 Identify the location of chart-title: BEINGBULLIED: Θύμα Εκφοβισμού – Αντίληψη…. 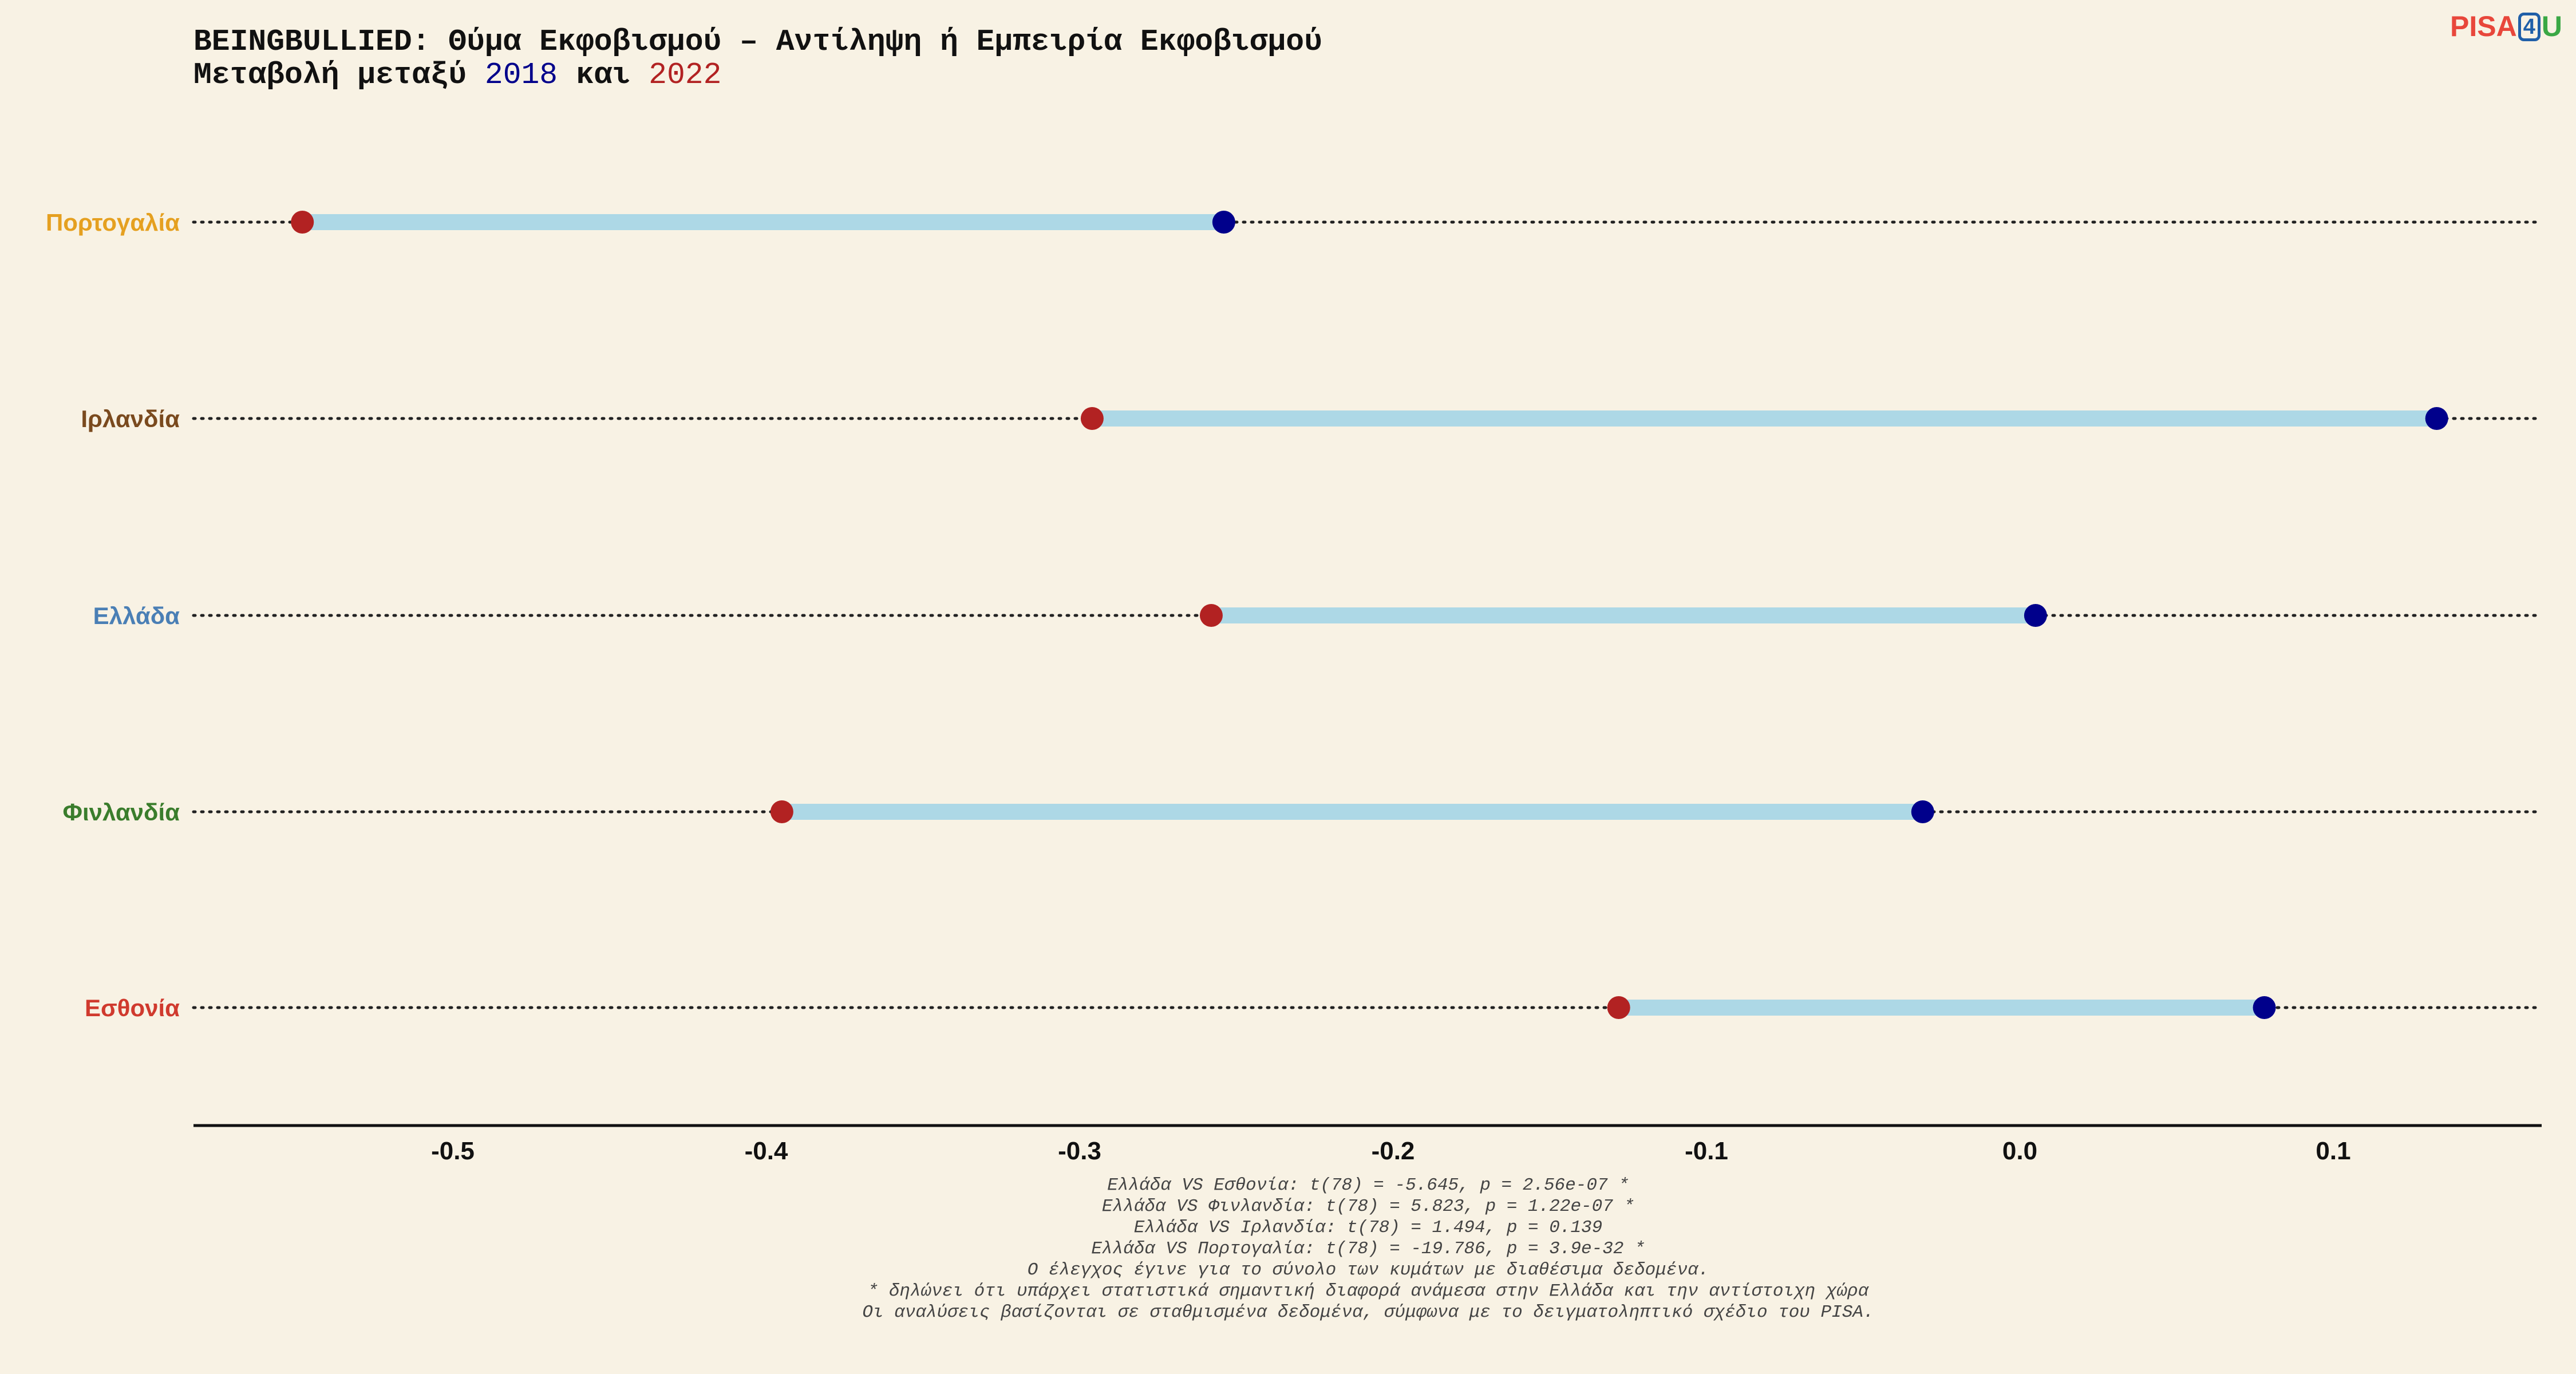
(757, 58).